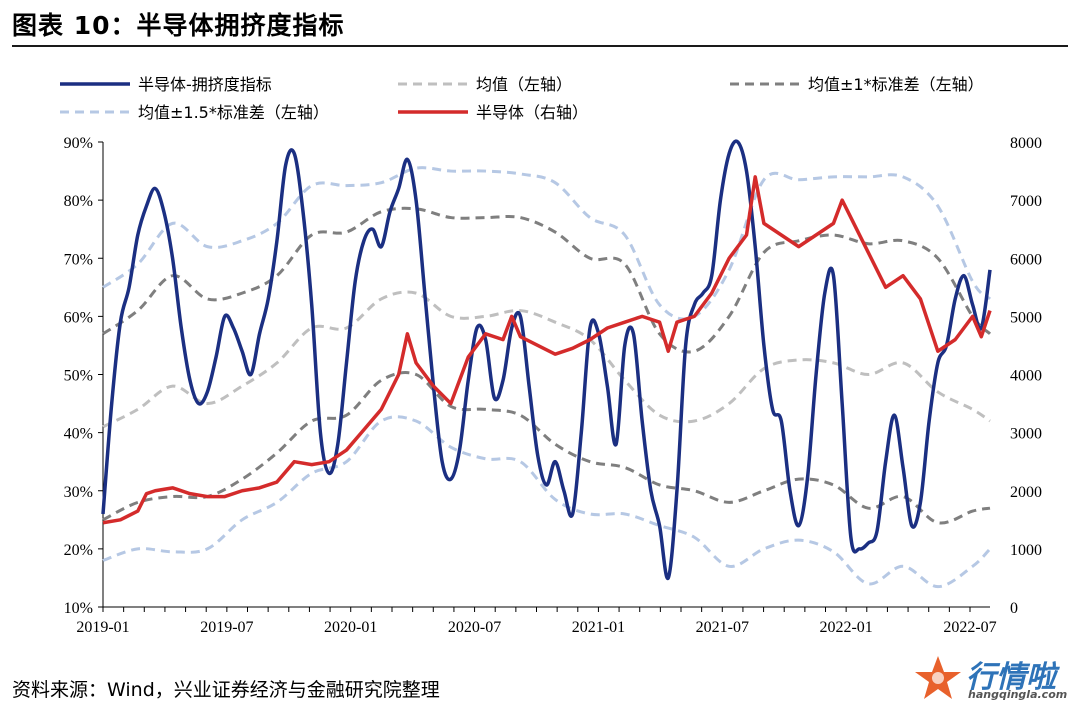 Image resolution: width=1080 pixels, height=710 pixels. Describe the element at coordinates (78, 492) in the screenshot. I see `y-left-tick-label: 30%` at that location.